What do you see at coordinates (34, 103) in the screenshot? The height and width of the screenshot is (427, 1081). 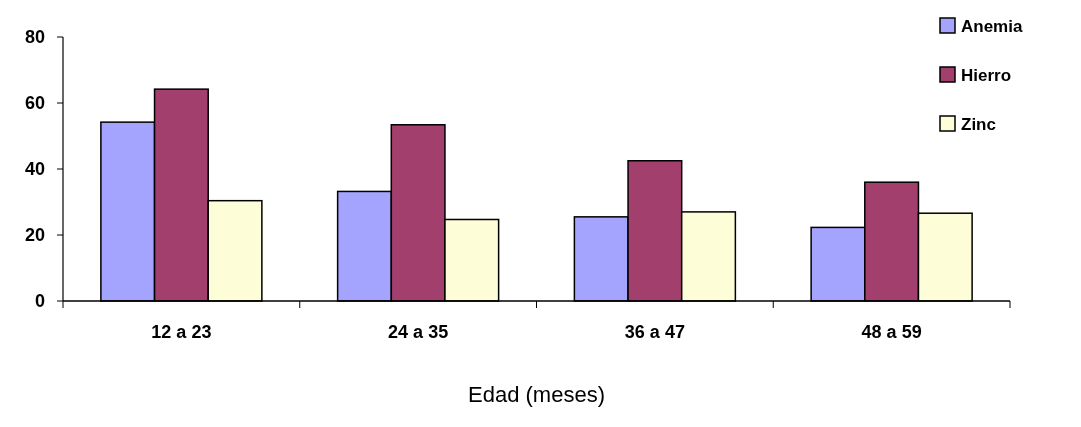 I see `y-tick-label: 60` at bounding box center [34, 103].